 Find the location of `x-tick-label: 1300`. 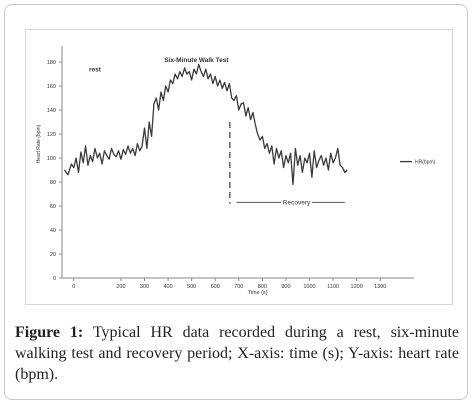

x-tick-label: 1300 is located at coordinates (380, 287).